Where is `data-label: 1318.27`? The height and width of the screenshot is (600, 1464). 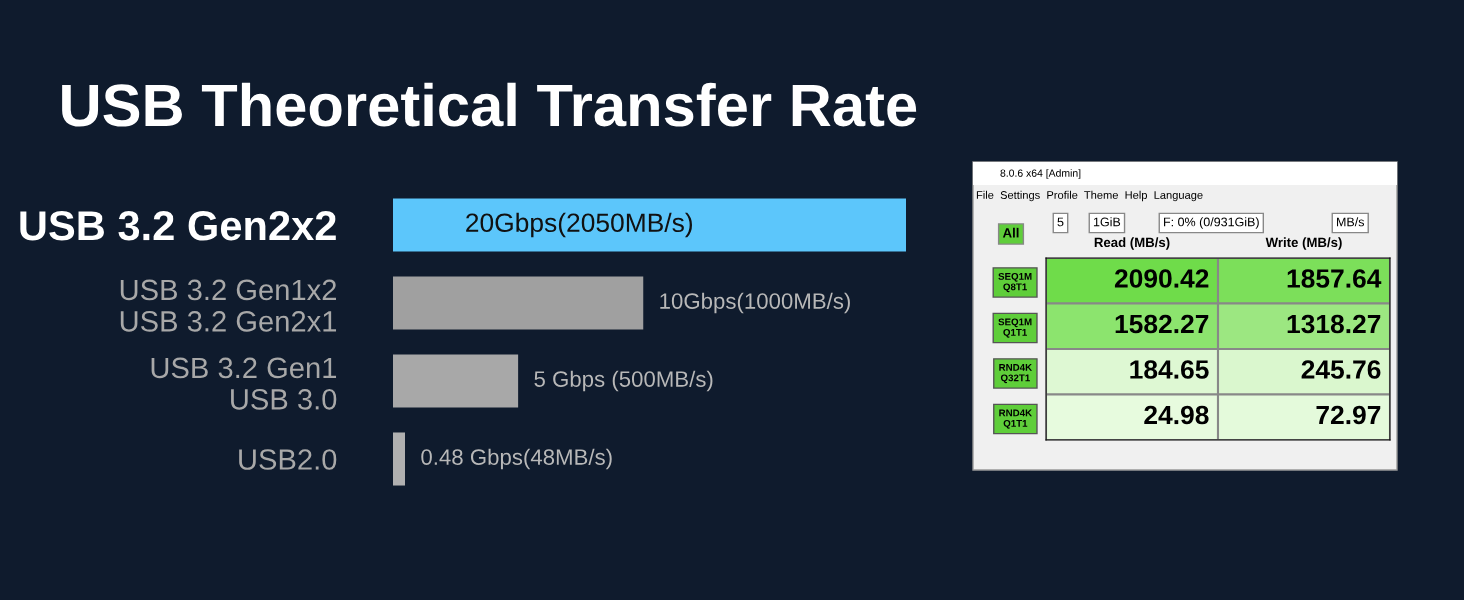
data-label: 1318.27 is located at coordinates (1334, 324).